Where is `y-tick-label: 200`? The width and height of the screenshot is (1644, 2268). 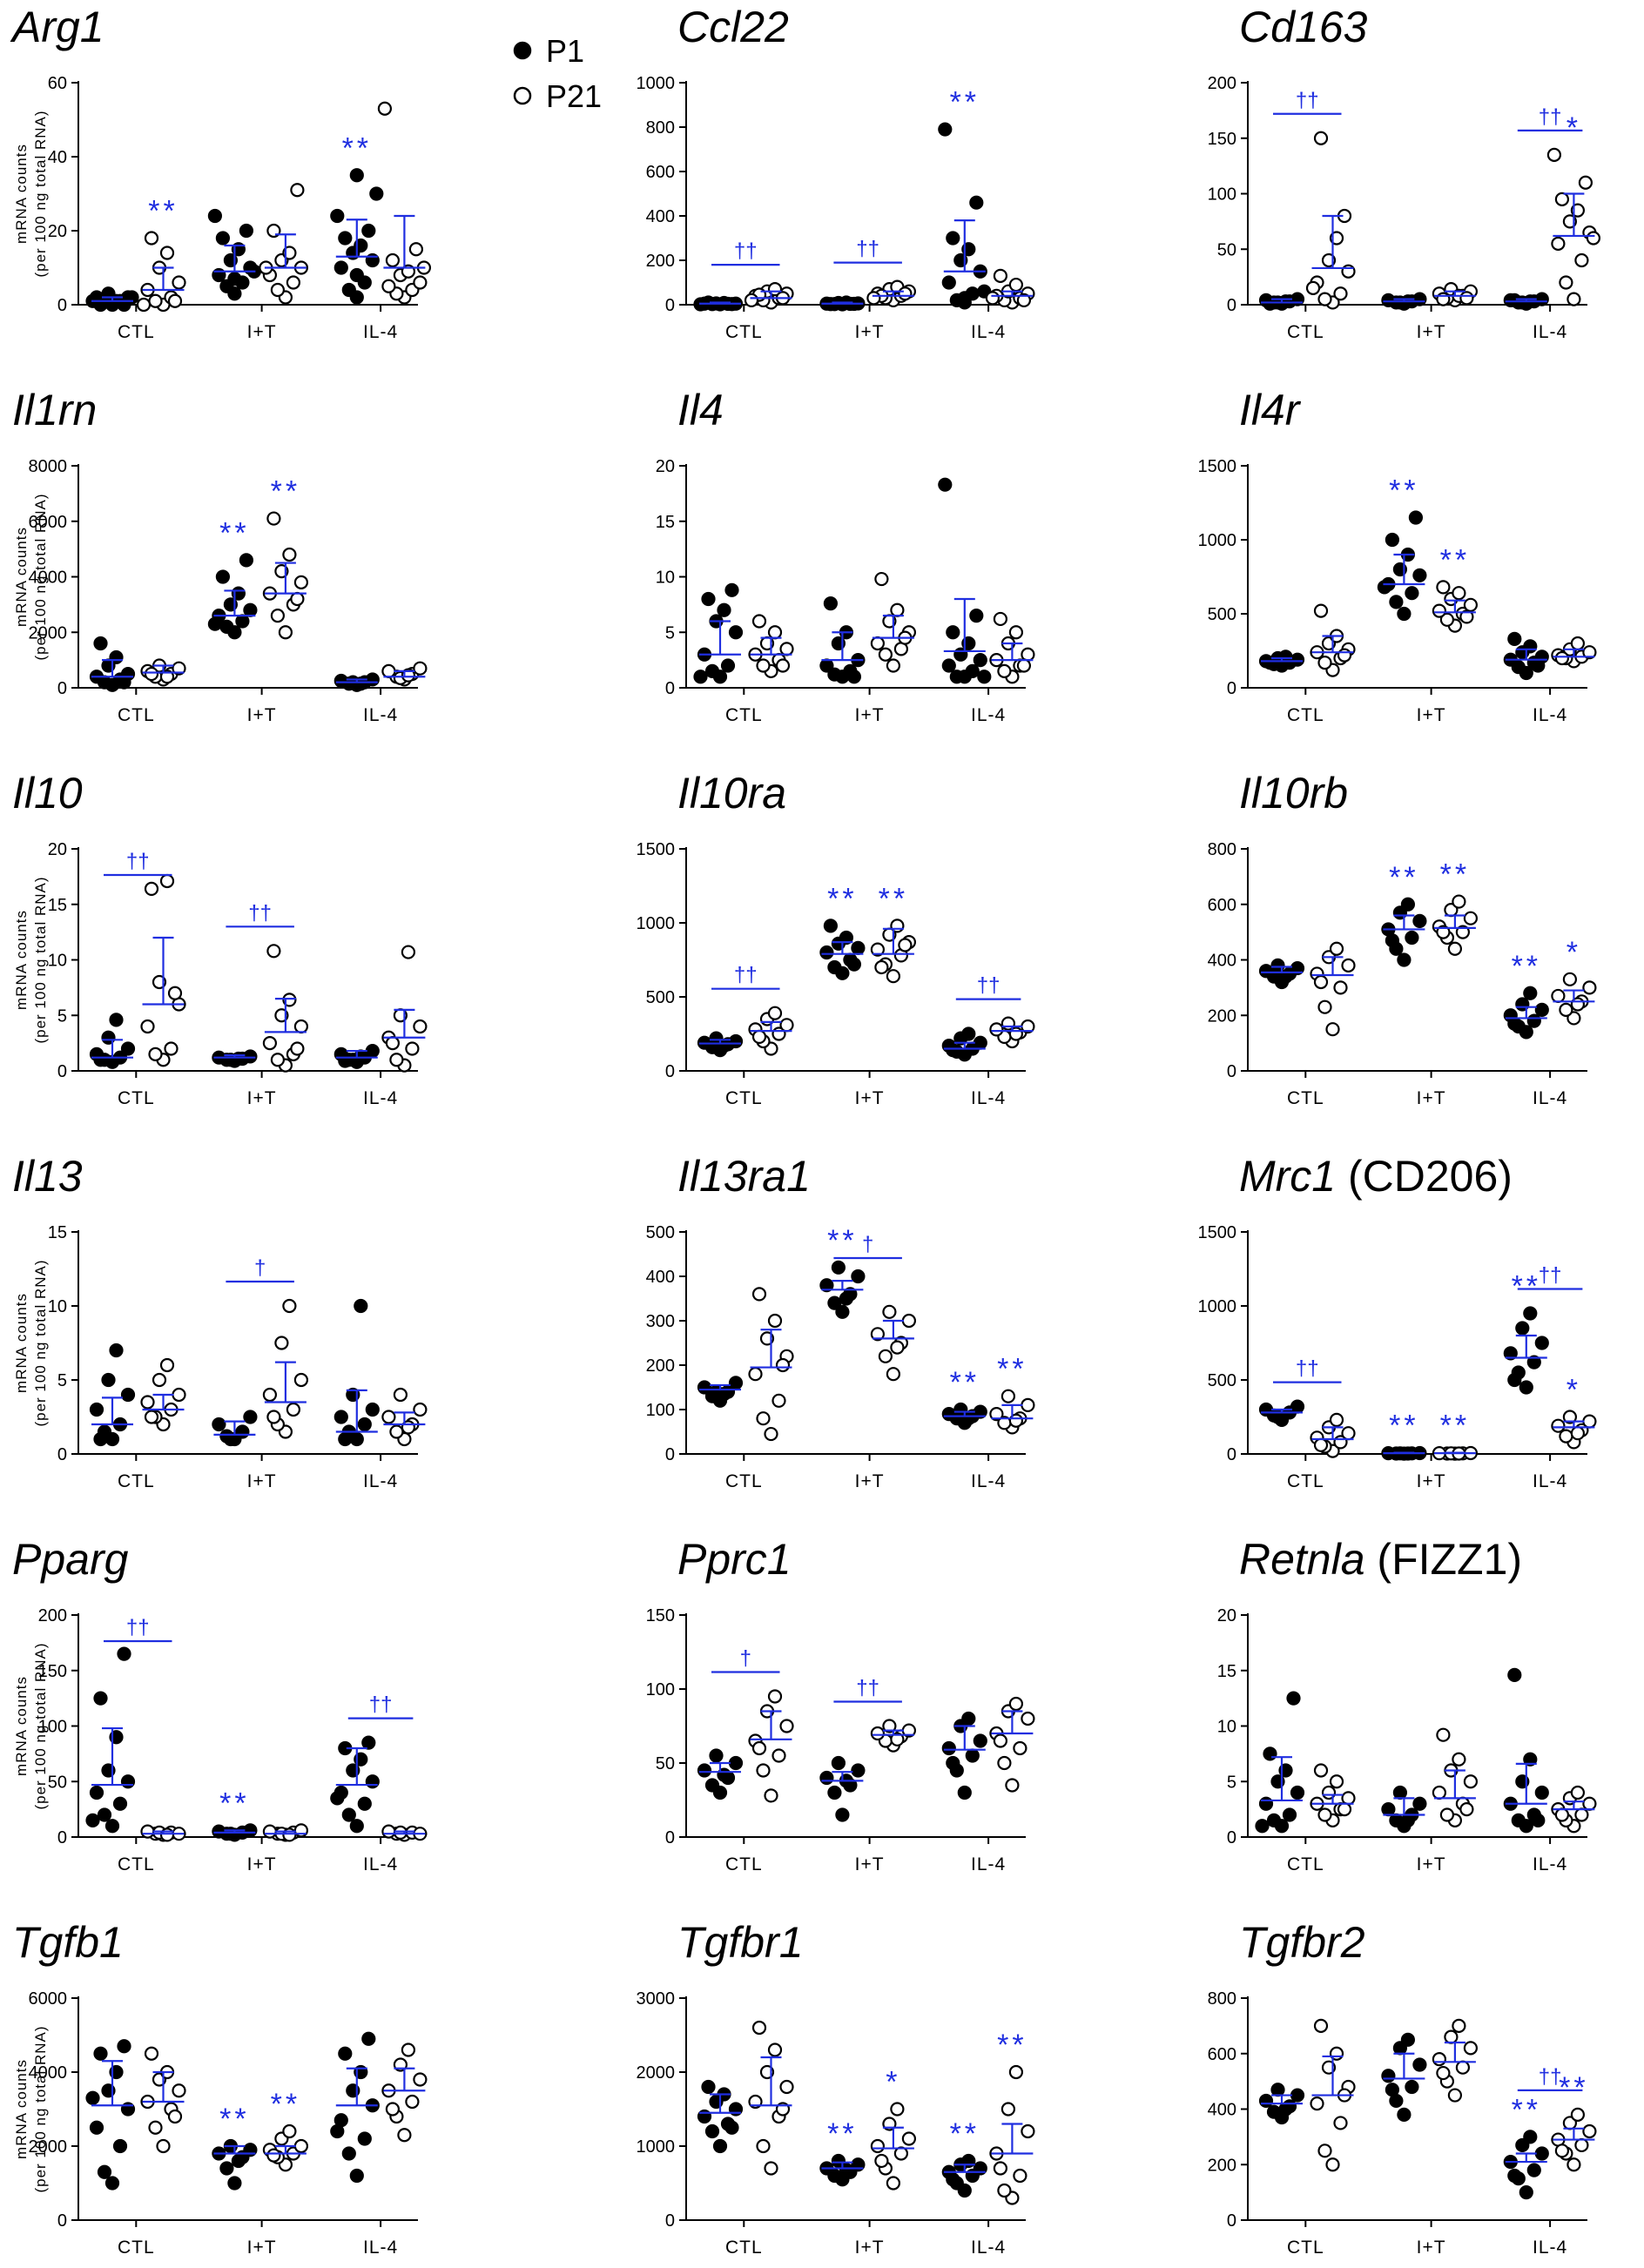
y-tick-label: 200 is located at coordinates (660, 1366).